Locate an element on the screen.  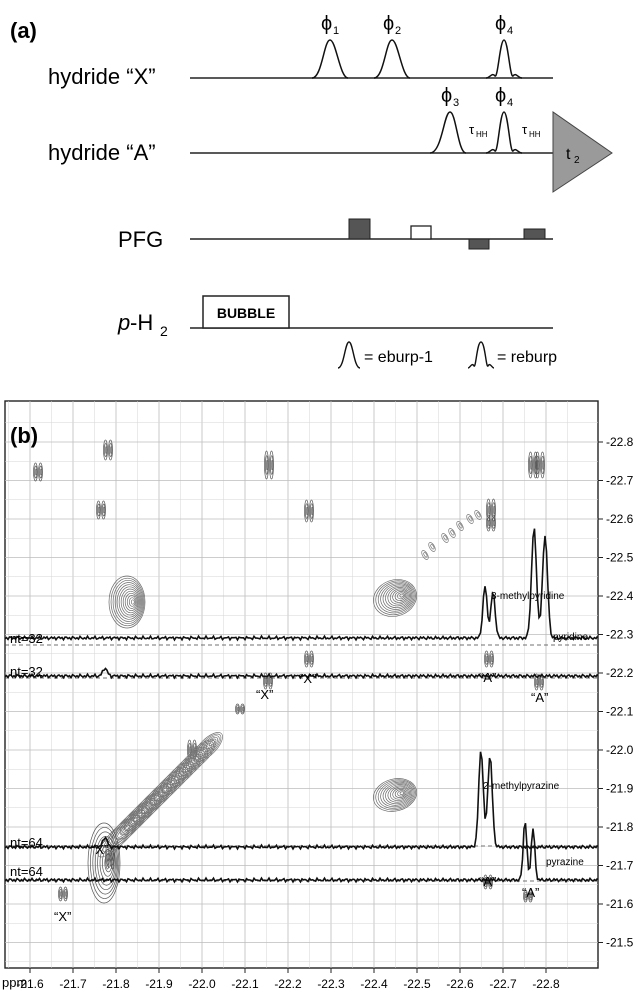
trace-label-2: nt=32 is located at coordinates (26, 671).